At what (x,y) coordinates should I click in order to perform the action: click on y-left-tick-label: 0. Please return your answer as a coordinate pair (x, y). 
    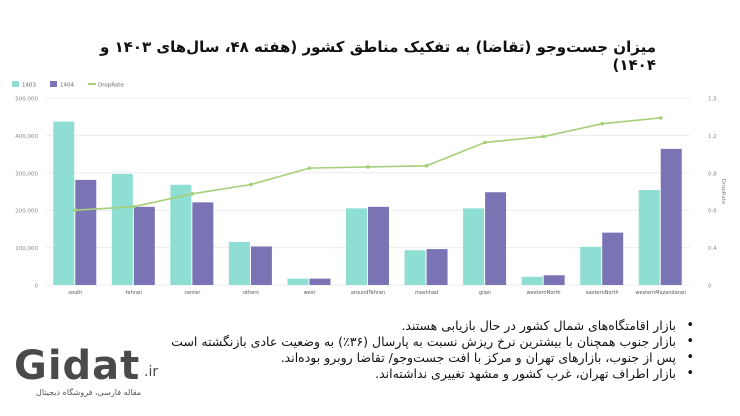
    Looking at the image, I should click on (37, 287).